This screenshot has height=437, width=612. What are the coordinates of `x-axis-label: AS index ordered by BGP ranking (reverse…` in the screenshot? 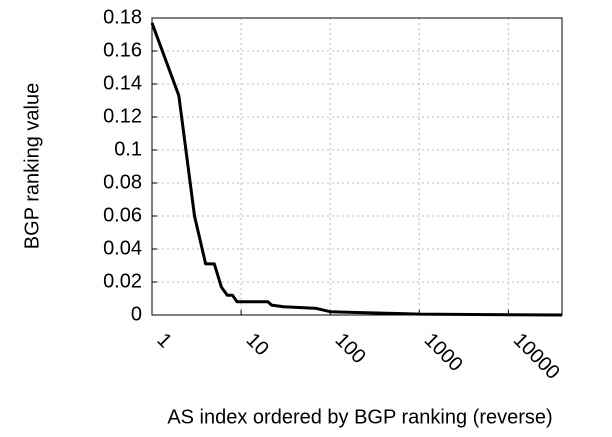 It's located at (359, 417).